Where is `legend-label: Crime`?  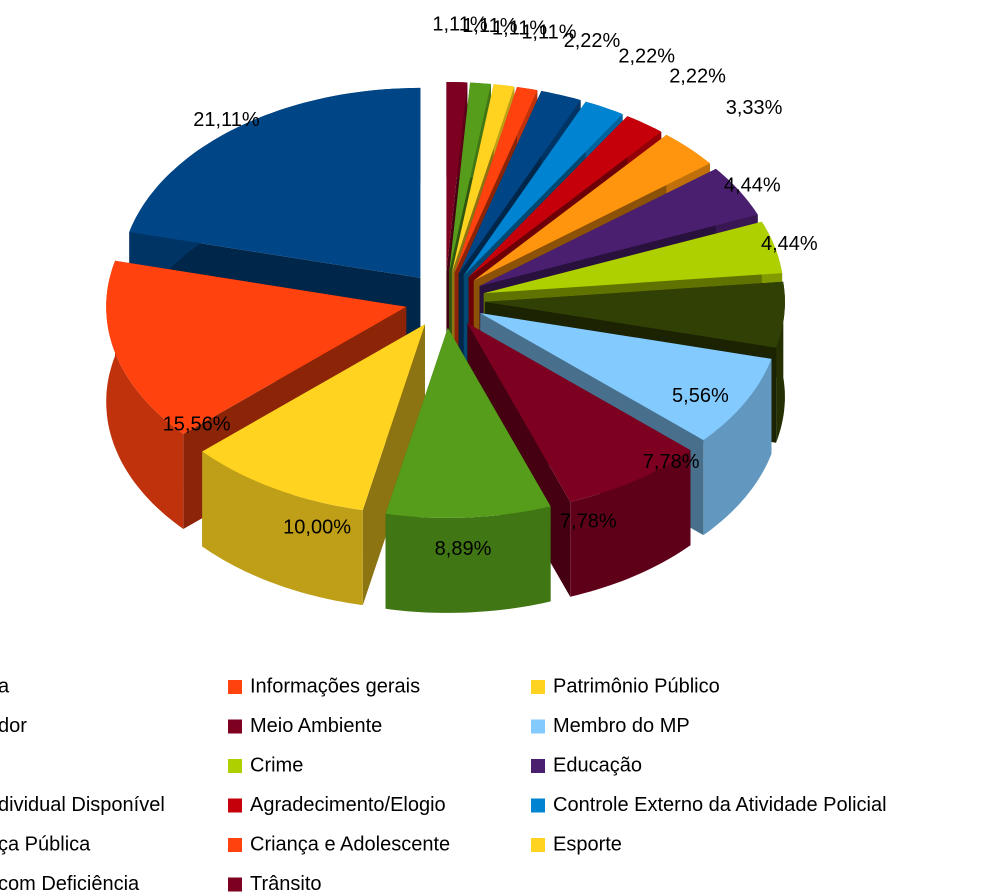
legend-label: Crime is located at coordinates (276, 765).